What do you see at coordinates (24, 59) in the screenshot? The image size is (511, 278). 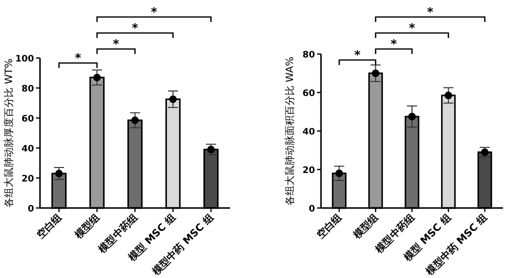 I see `y-tick-label: 100` at bounding box center [24, 59].